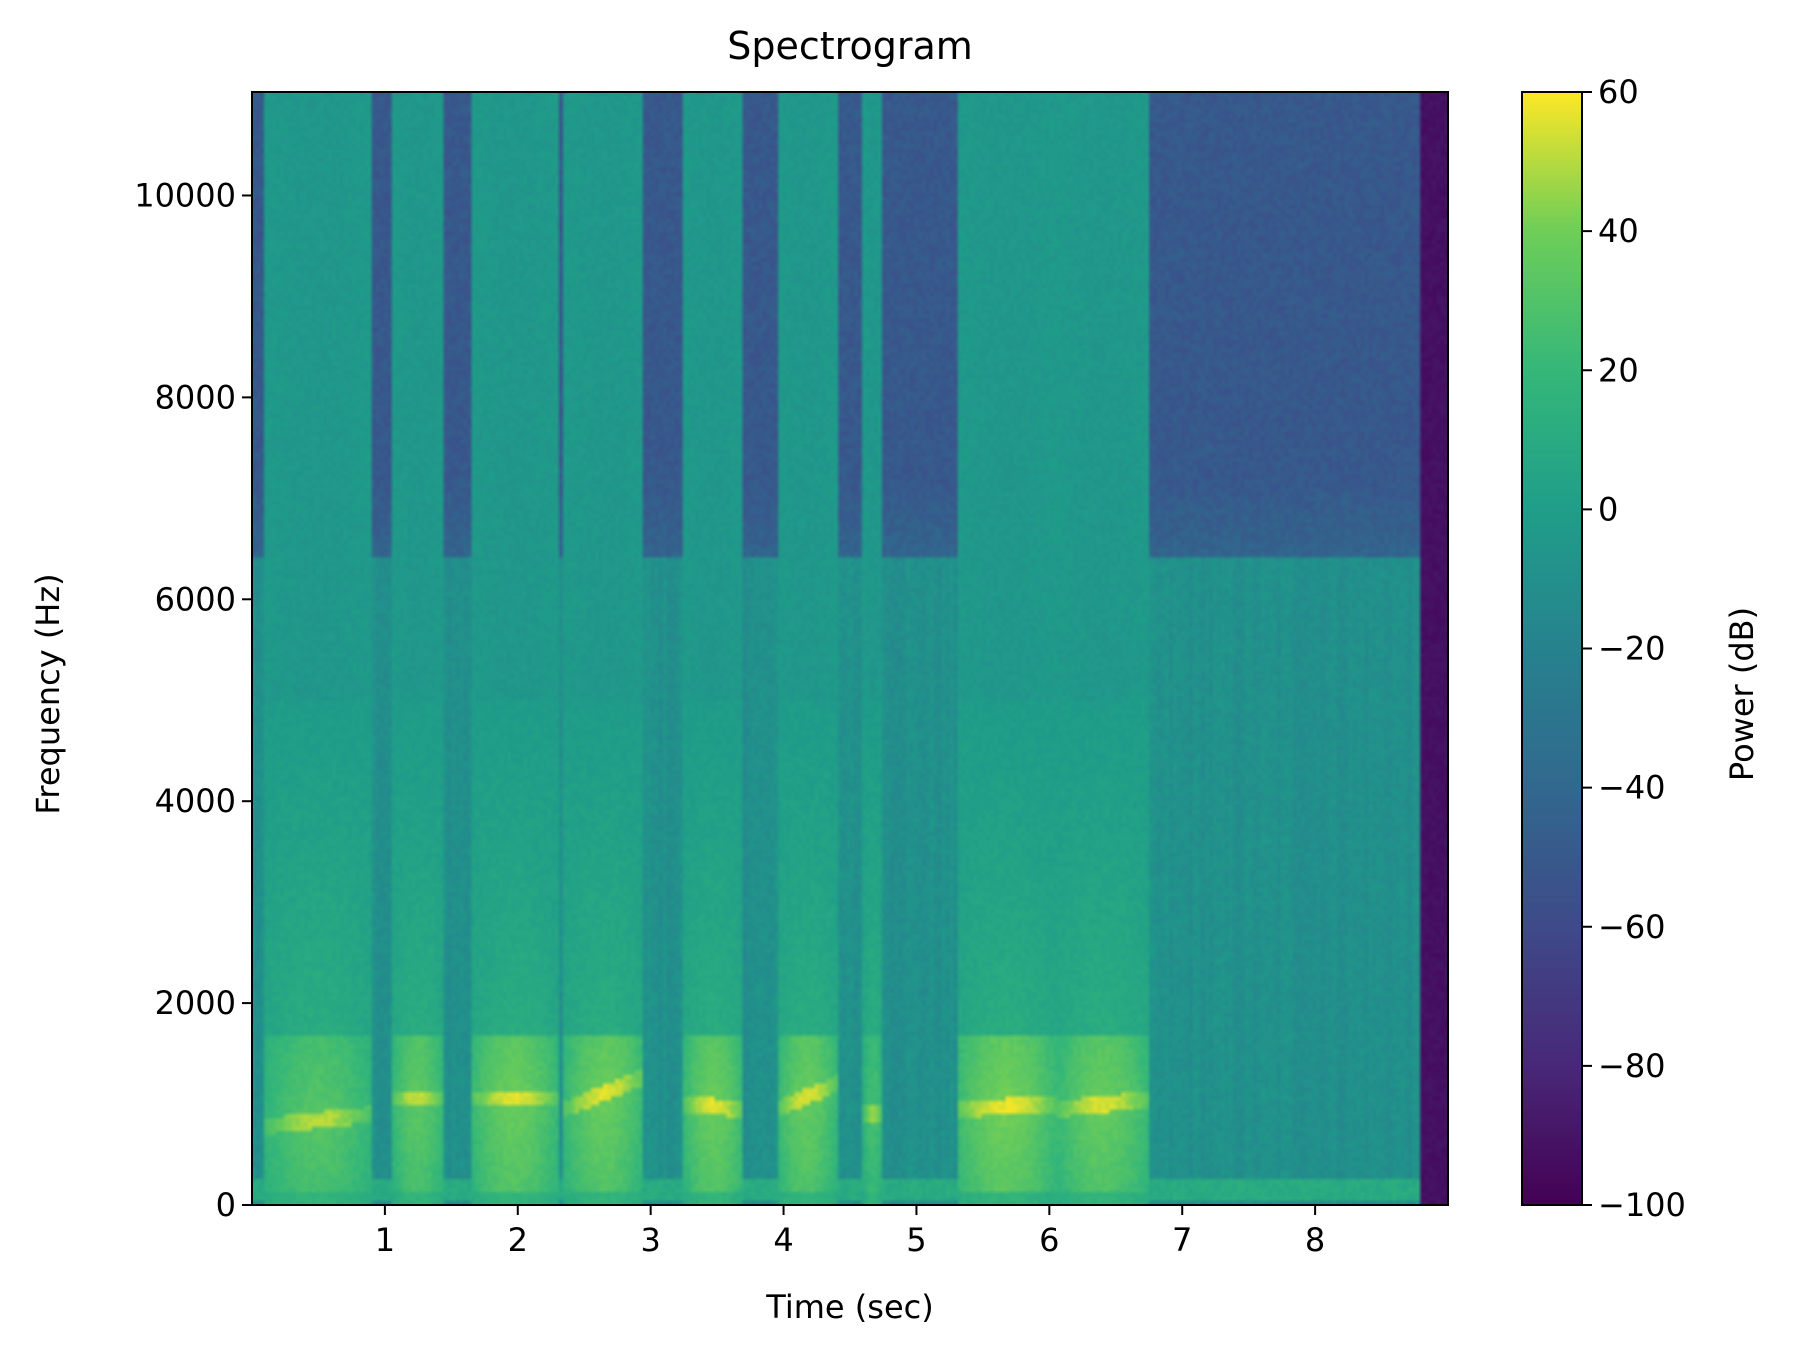 The height and width of the screenshot is (1361, 1802). Describe the element at coordinates (226, 1205) in the screenshot. I see `y-tick-label: 0` at that location.